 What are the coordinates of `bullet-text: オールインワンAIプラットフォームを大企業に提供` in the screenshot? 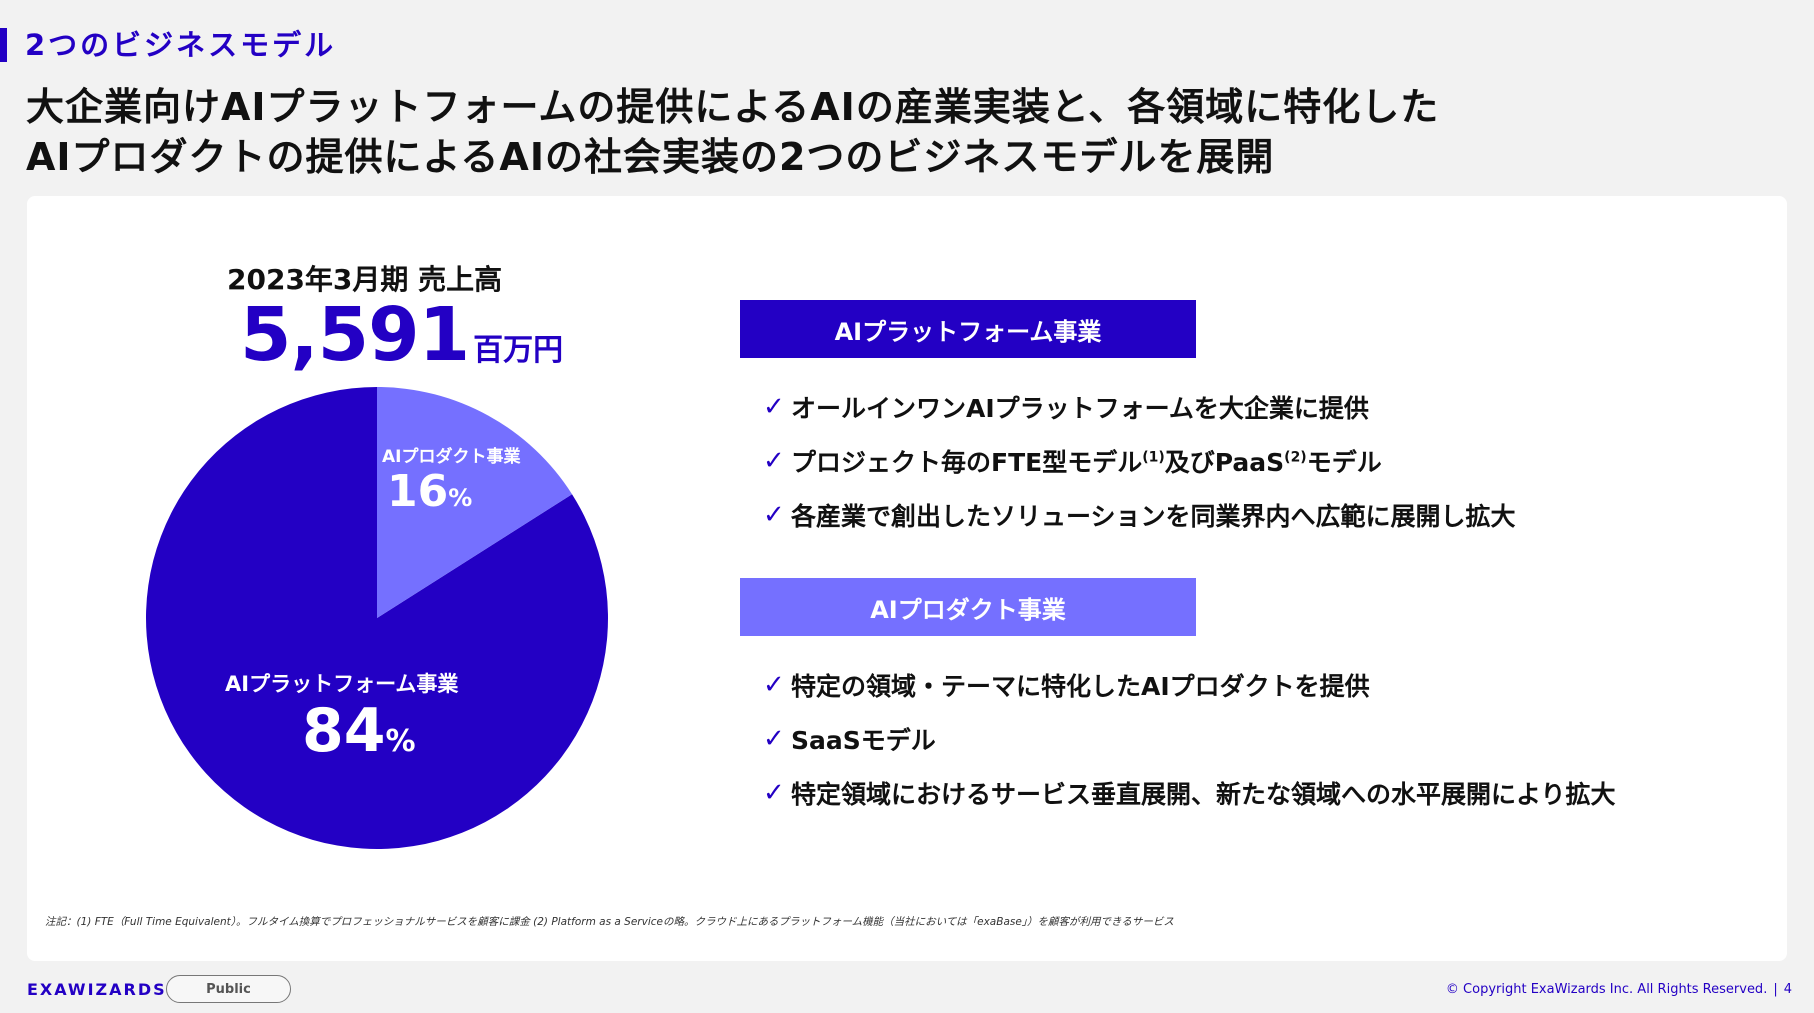 It's located at (1080, 408).